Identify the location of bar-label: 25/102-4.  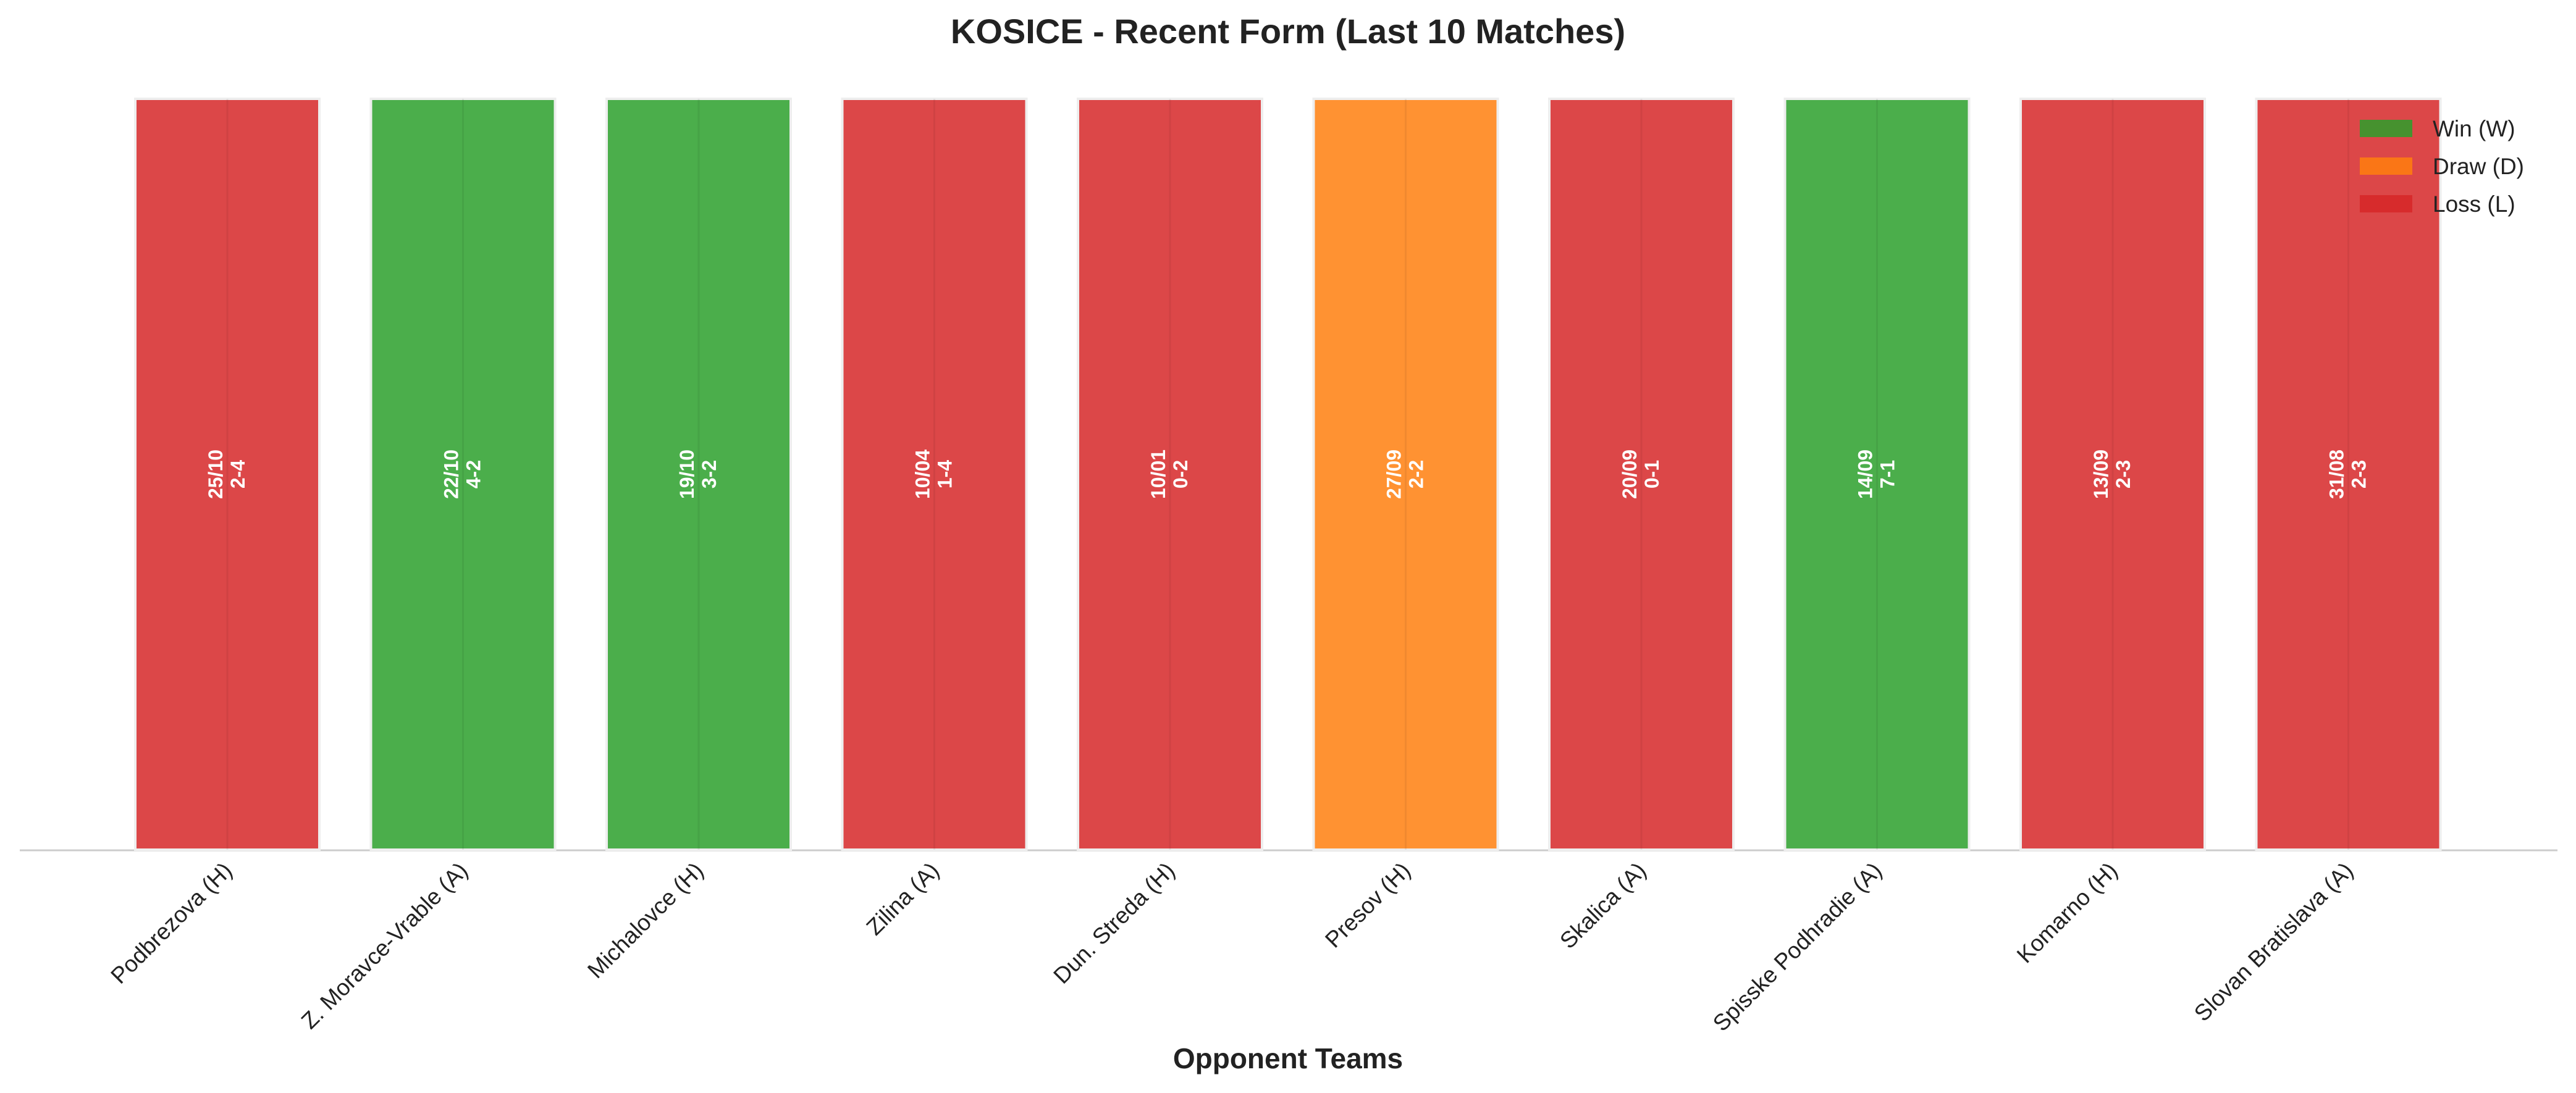
(226, 474).